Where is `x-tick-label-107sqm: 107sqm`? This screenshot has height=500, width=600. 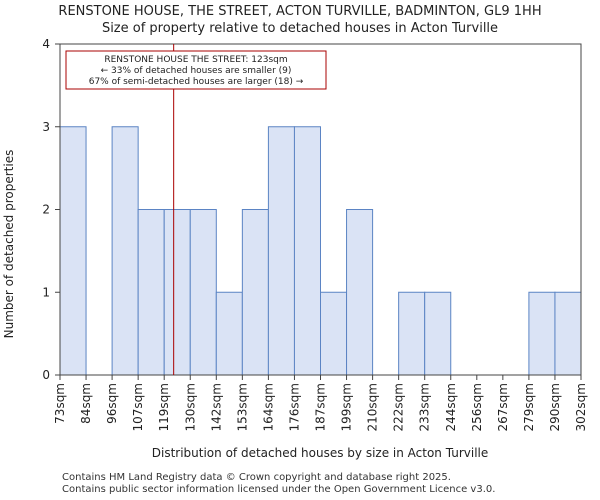 x-tick-label-107sqm: 107sqm is located at coordinates (138, 407).